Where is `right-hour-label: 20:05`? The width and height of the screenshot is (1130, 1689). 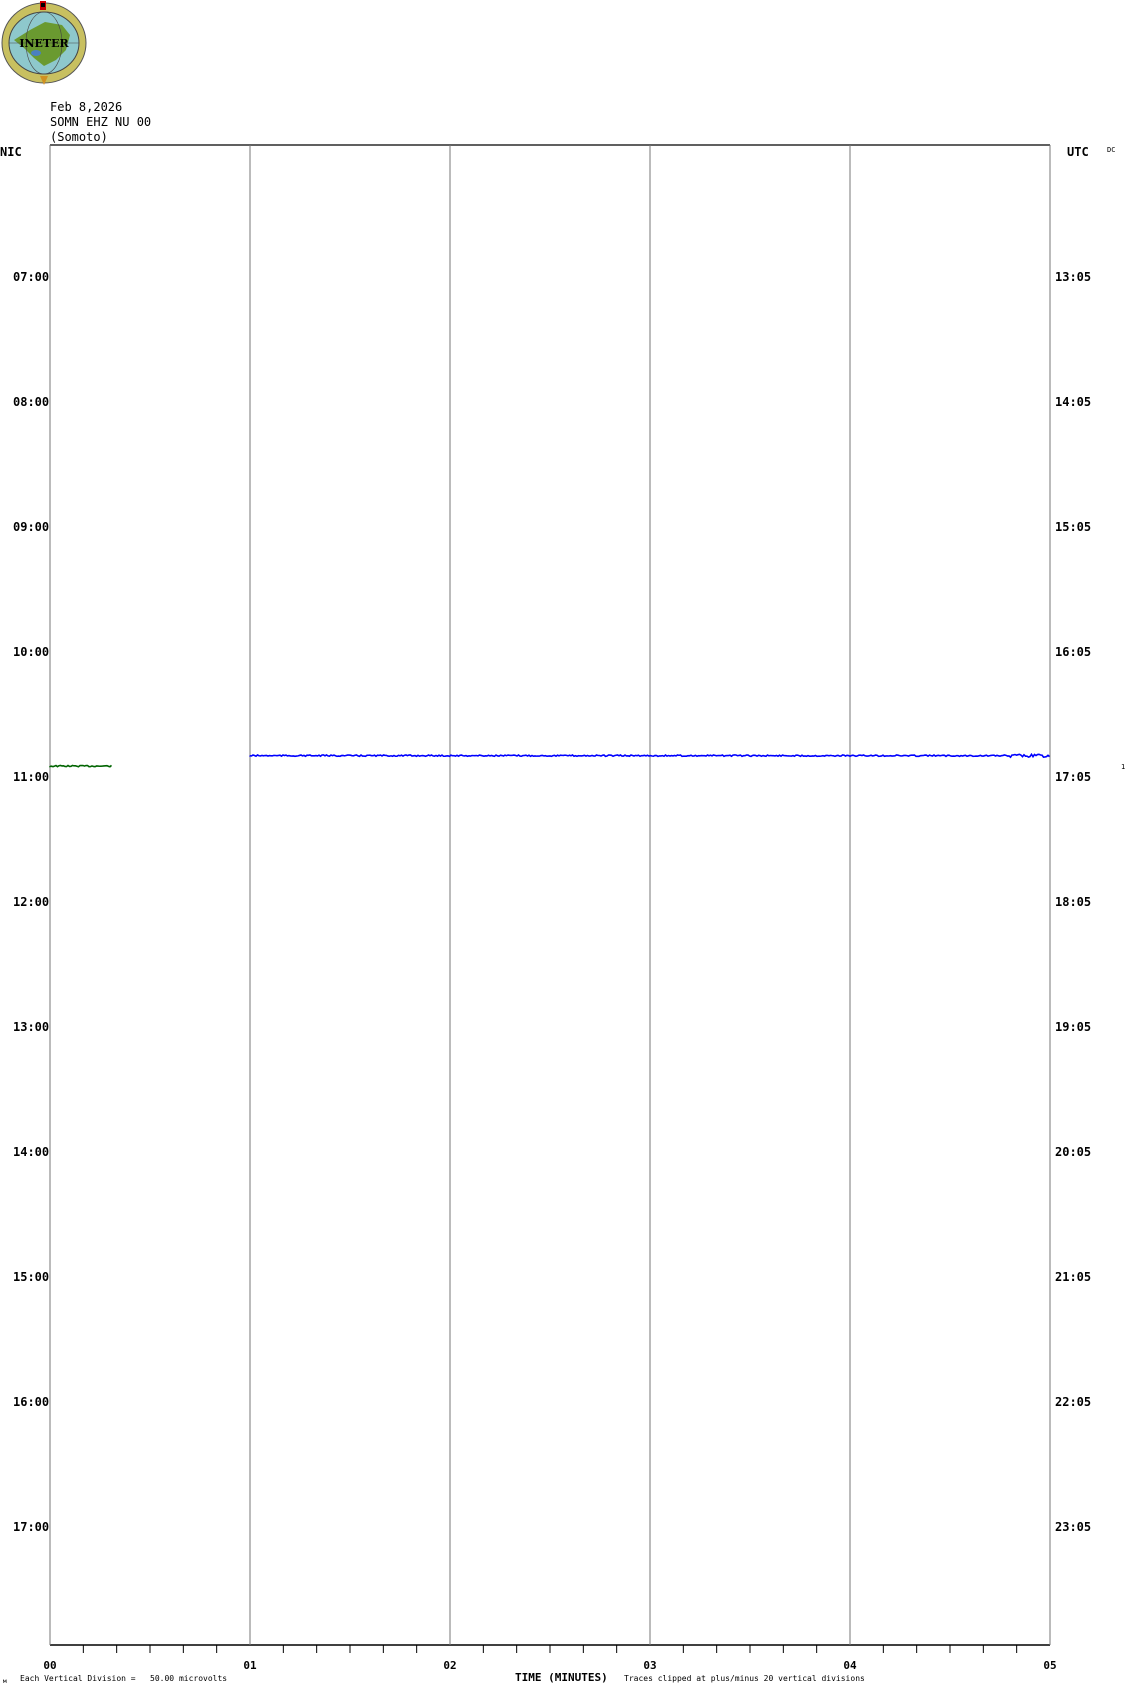 right-hour-label: 20:05 is located at coordinates (1073, 1152).